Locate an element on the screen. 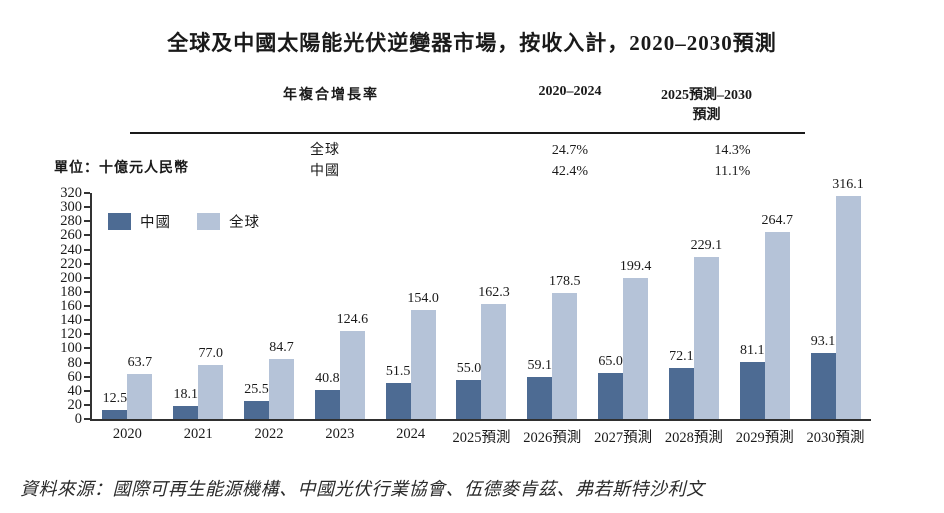  bar-china: 65.0 is located at coordinates (611, 386).